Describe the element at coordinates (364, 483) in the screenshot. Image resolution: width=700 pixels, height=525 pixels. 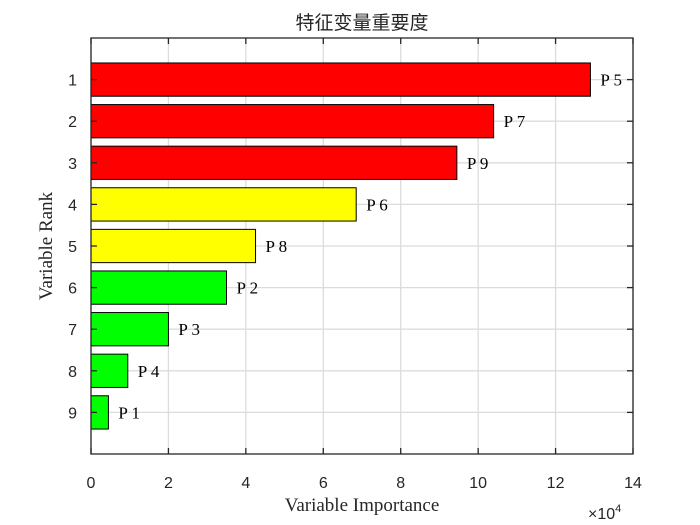
I see `x-tick-labels: 0 2 4 6 8 10 12 14` at that location.